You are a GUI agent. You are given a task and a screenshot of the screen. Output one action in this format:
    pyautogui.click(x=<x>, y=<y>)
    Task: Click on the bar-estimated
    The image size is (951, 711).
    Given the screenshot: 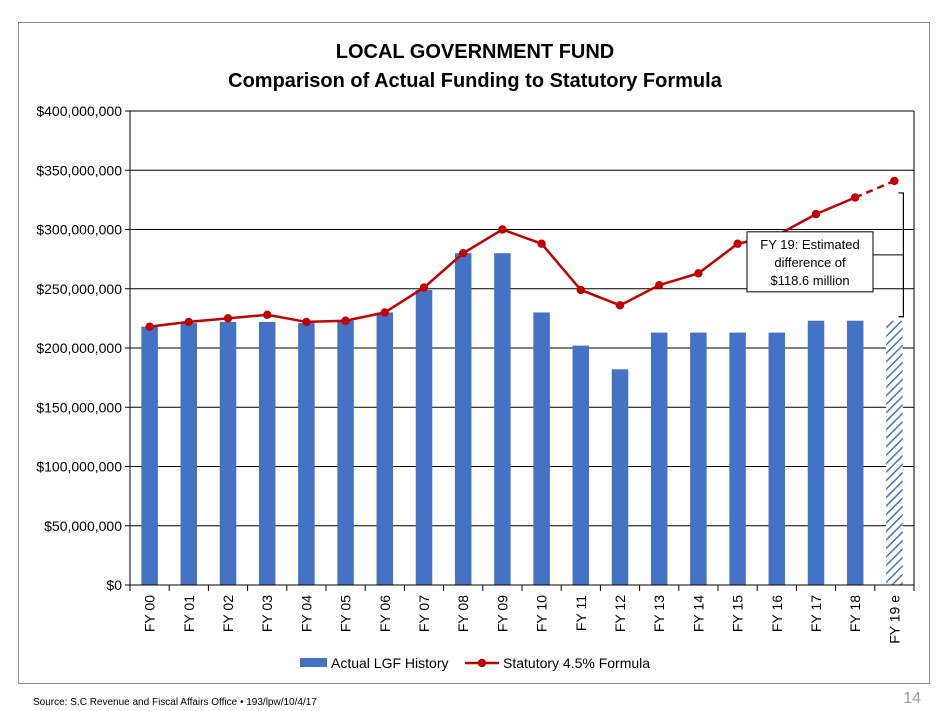 What is the action you would take?
    pyautogui.click(x=894, y=452)
    